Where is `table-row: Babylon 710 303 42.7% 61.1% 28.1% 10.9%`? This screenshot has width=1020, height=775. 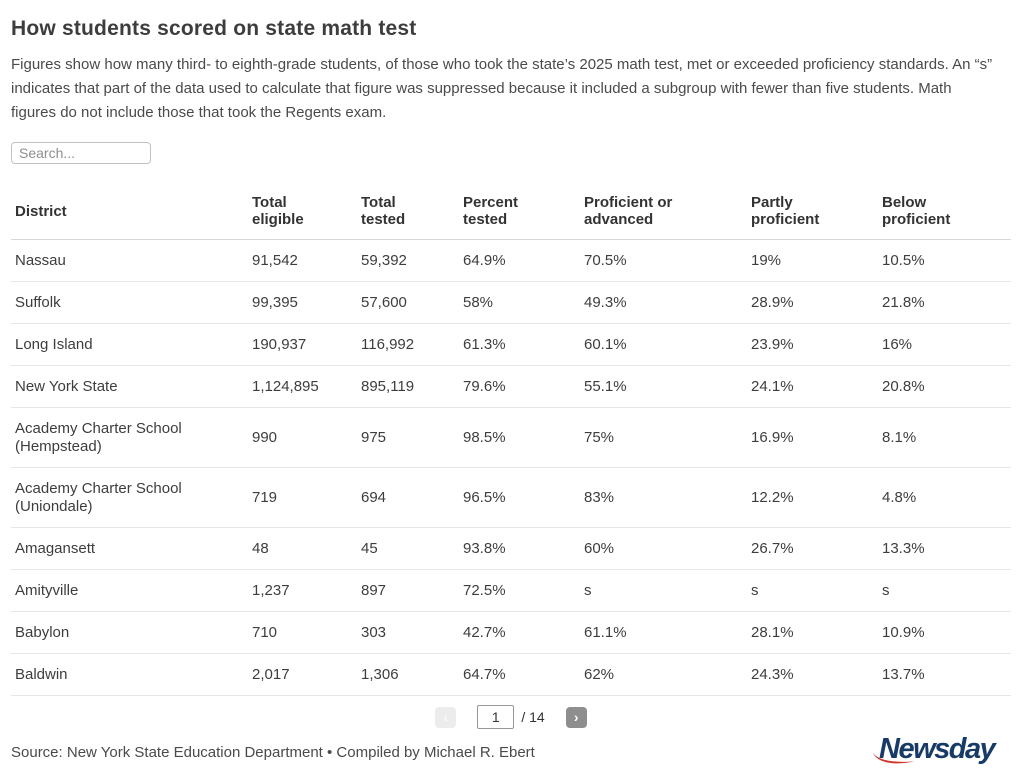 table-row: Babylon 710 303 42.7% 61.1% 28.1% 10.9% is located at coordinates (511, 632).